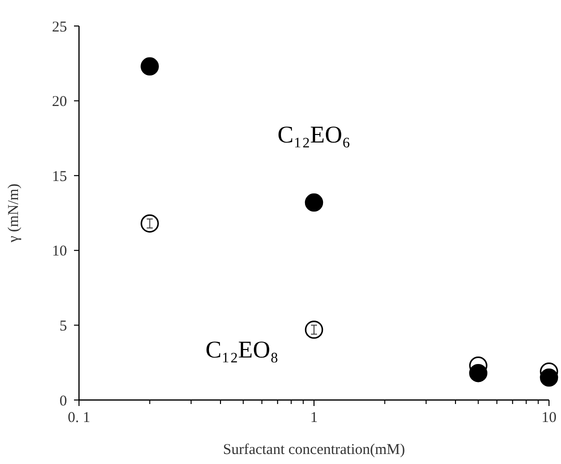 Image resolution: width=561 pixels, height=464 pixels. Describe the element at coordinates (63, 401) in the screenshot. I see `y-tick-label: 0` at that location.